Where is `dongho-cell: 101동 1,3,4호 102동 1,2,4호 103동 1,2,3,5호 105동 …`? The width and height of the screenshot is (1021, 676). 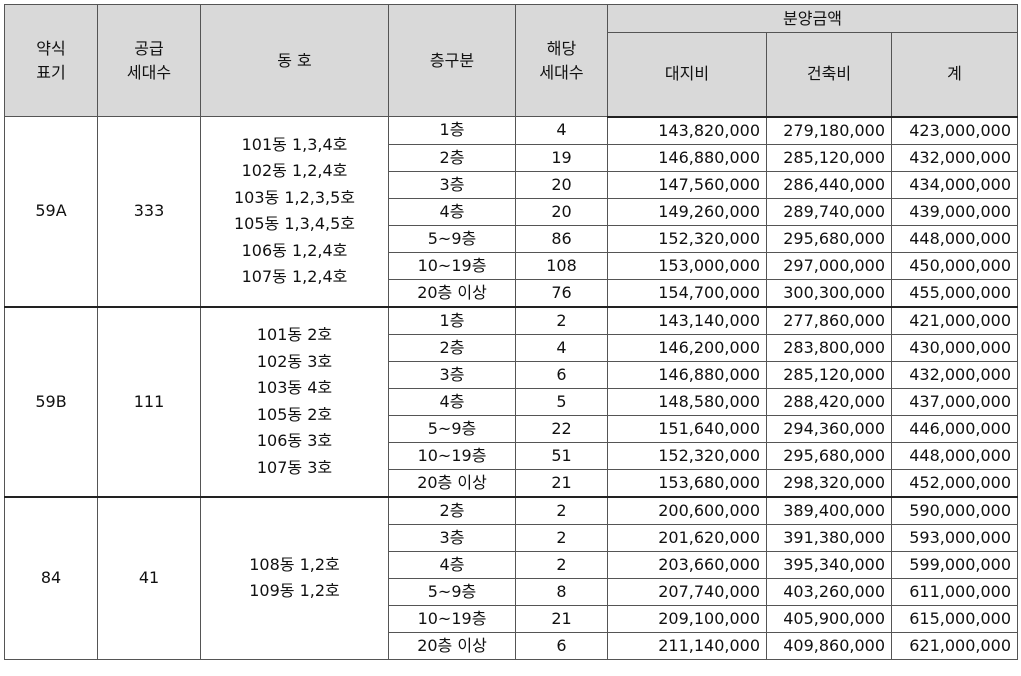 dongho-cell: 101동 1,3,4호 102동 1,2,4호 103동 1,2,3,5호 105동 … is located at coordinates (294, 211).